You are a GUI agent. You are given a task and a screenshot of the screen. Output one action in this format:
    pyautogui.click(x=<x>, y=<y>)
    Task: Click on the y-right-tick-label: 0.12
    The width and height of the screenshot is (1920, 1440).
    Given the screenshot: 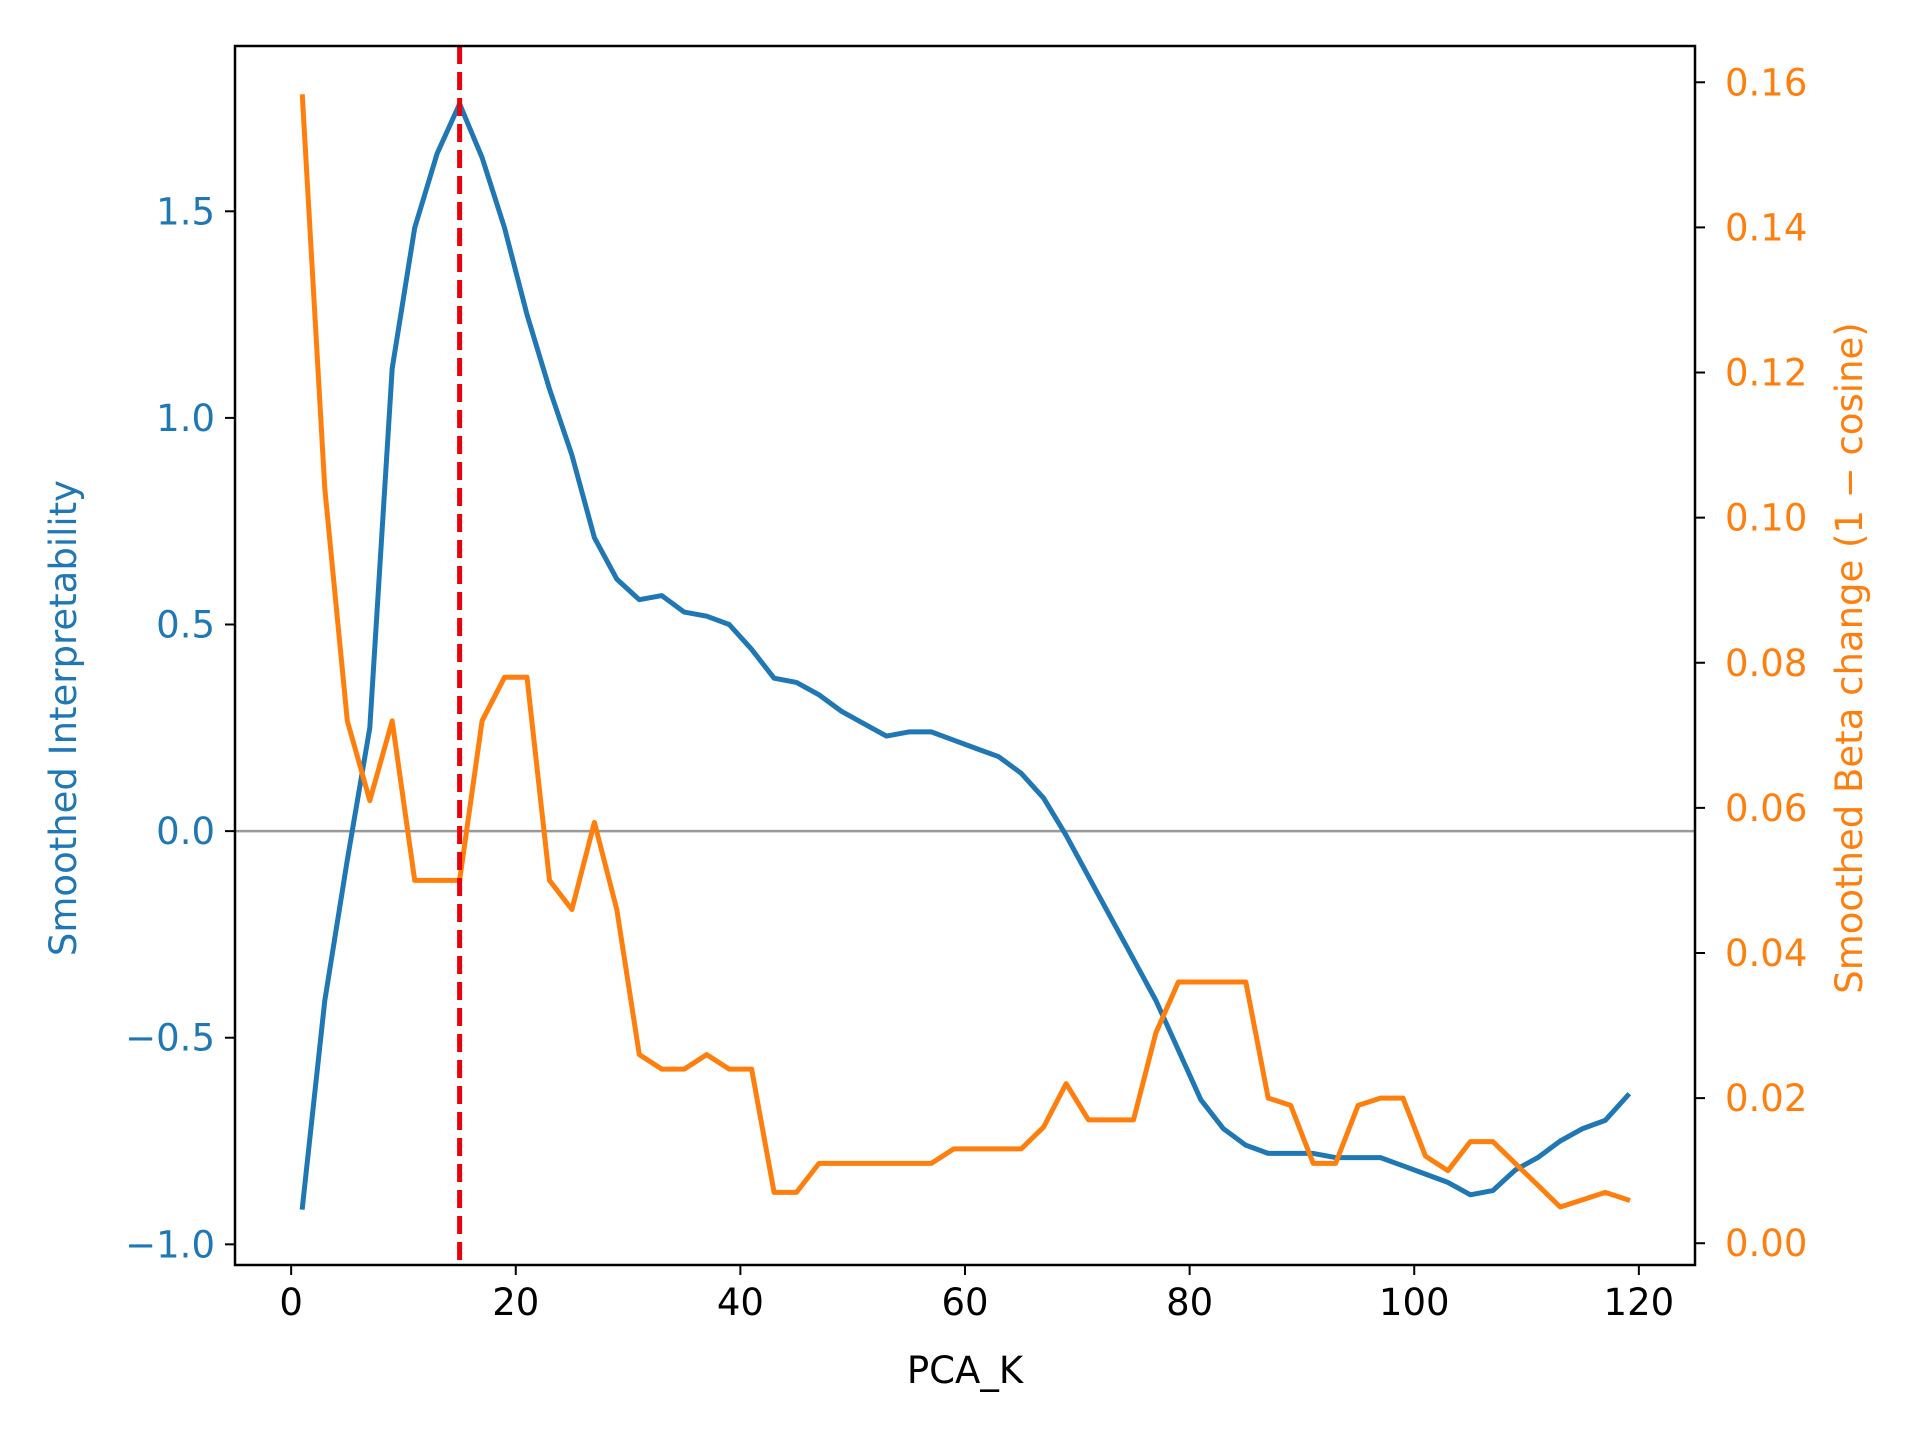 What is the action you would take?
    pyautogui.click(x=1766, y=373)
    